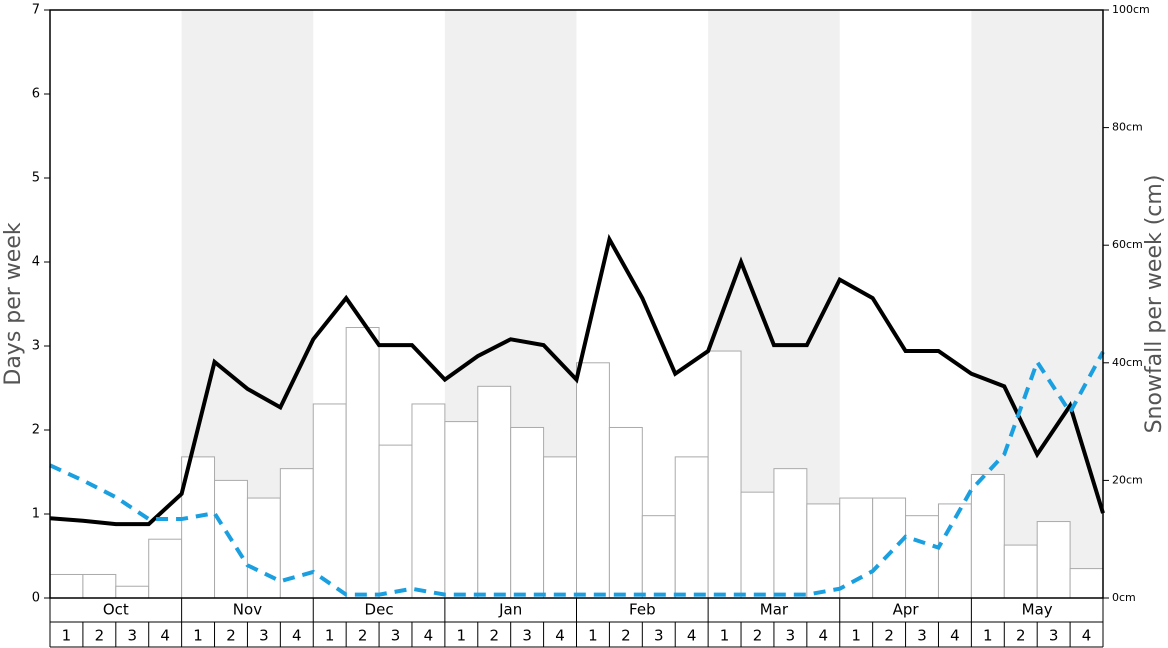 The width and height of the screenshot is (1168, 648). What do you see at coordinates (116, 610) in the screenshot?
I see `month-label: Oct` at bounding box center [116, 610].